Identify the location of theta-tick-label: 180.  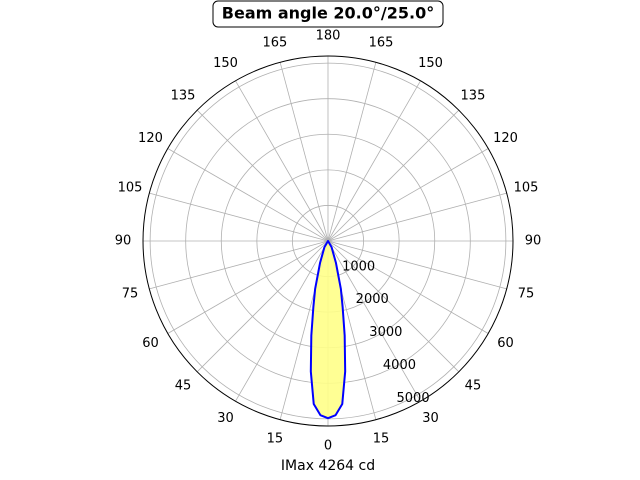
(328, 36).